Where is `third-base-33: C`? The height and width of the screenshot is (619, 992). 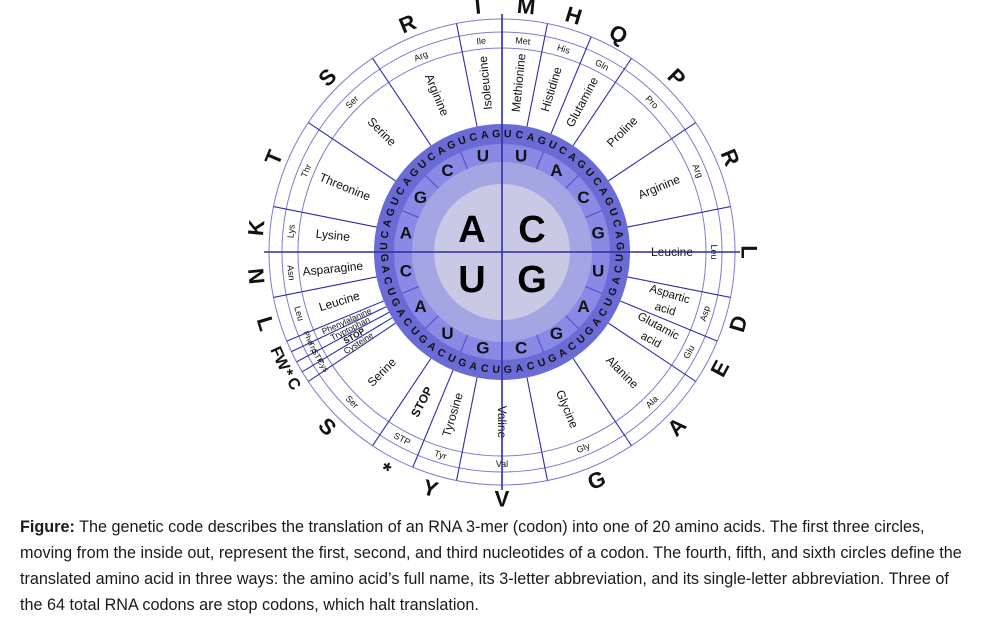
third-base-33: C is located at coordinates (485, 368).